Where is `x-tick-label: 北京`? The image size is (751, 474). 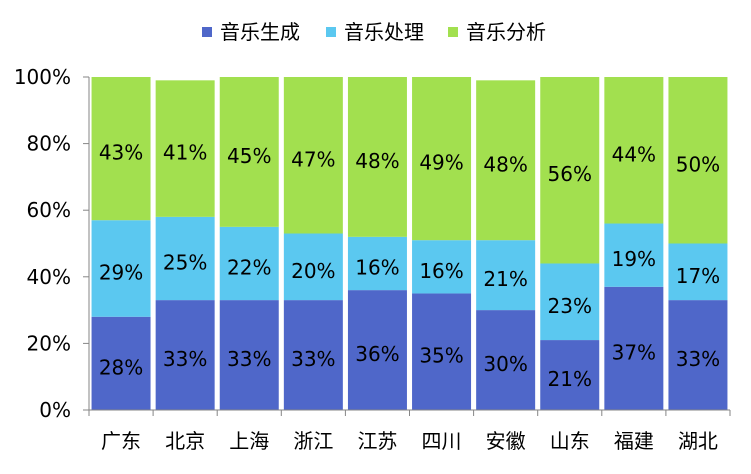
x-tick-label: 北京 is located at coordinates (185, 441).